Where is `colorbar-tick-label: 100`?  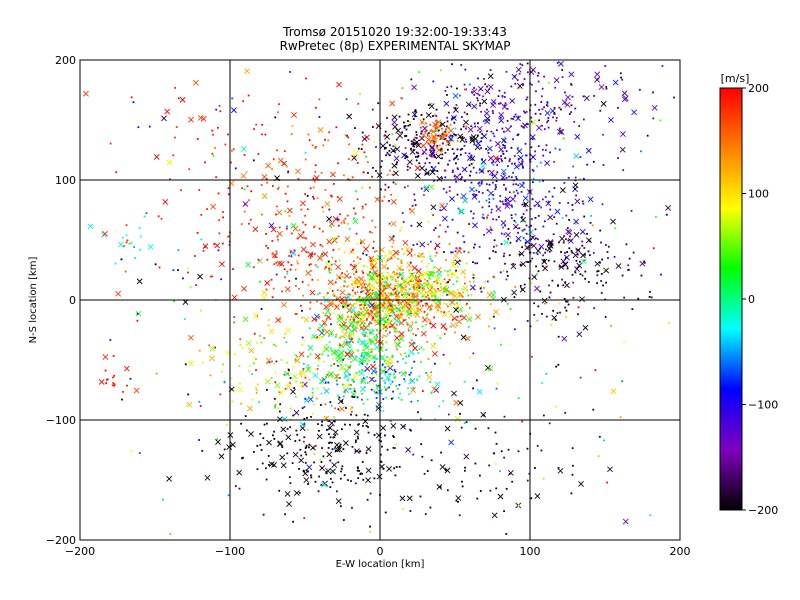
colorbar-tick-label: 100 is located at coordinates (758, 194).